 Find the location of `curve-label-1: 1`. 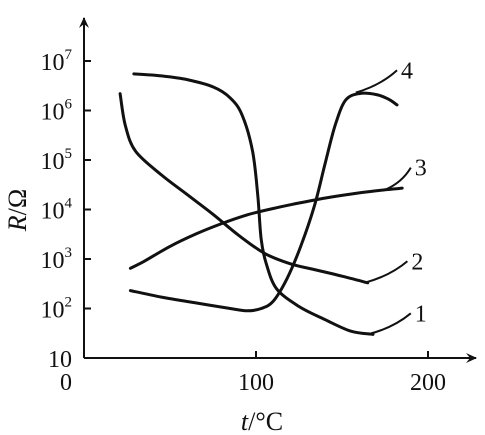

curve-label-1: 1 is located at coordinates (421, 314).